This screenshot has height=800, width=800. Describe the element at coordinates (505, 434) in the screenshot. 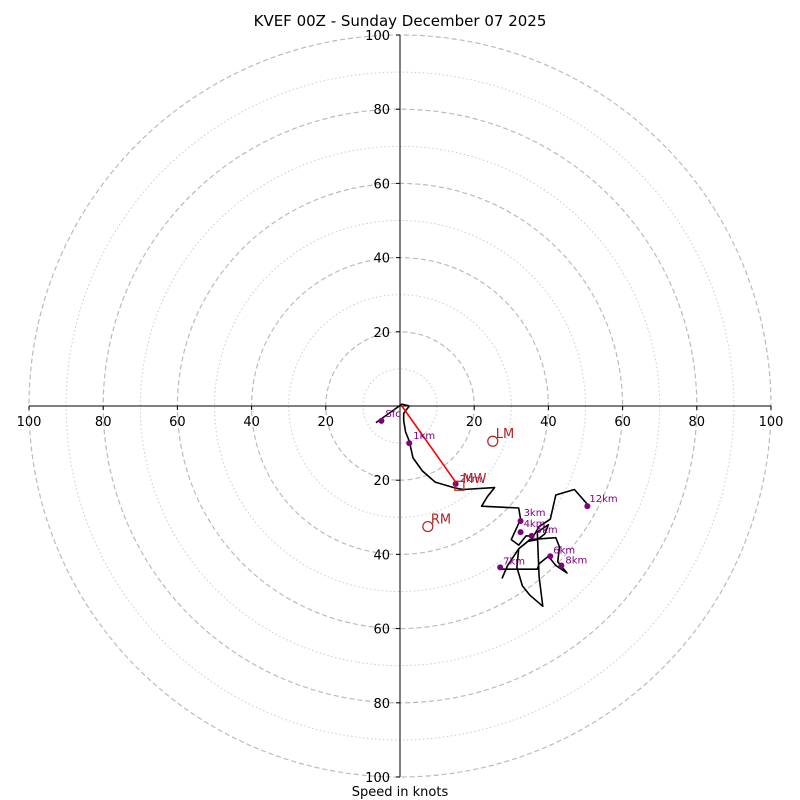

I see `motion-label-LM: LM` at that location.